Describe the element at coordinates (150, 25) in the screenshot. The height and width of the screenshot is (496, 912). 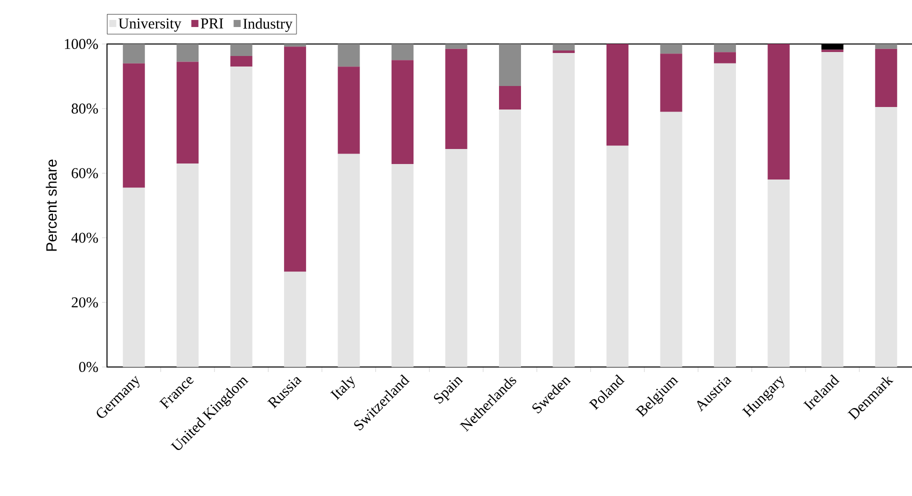
I see `legend-label: University` at that location.